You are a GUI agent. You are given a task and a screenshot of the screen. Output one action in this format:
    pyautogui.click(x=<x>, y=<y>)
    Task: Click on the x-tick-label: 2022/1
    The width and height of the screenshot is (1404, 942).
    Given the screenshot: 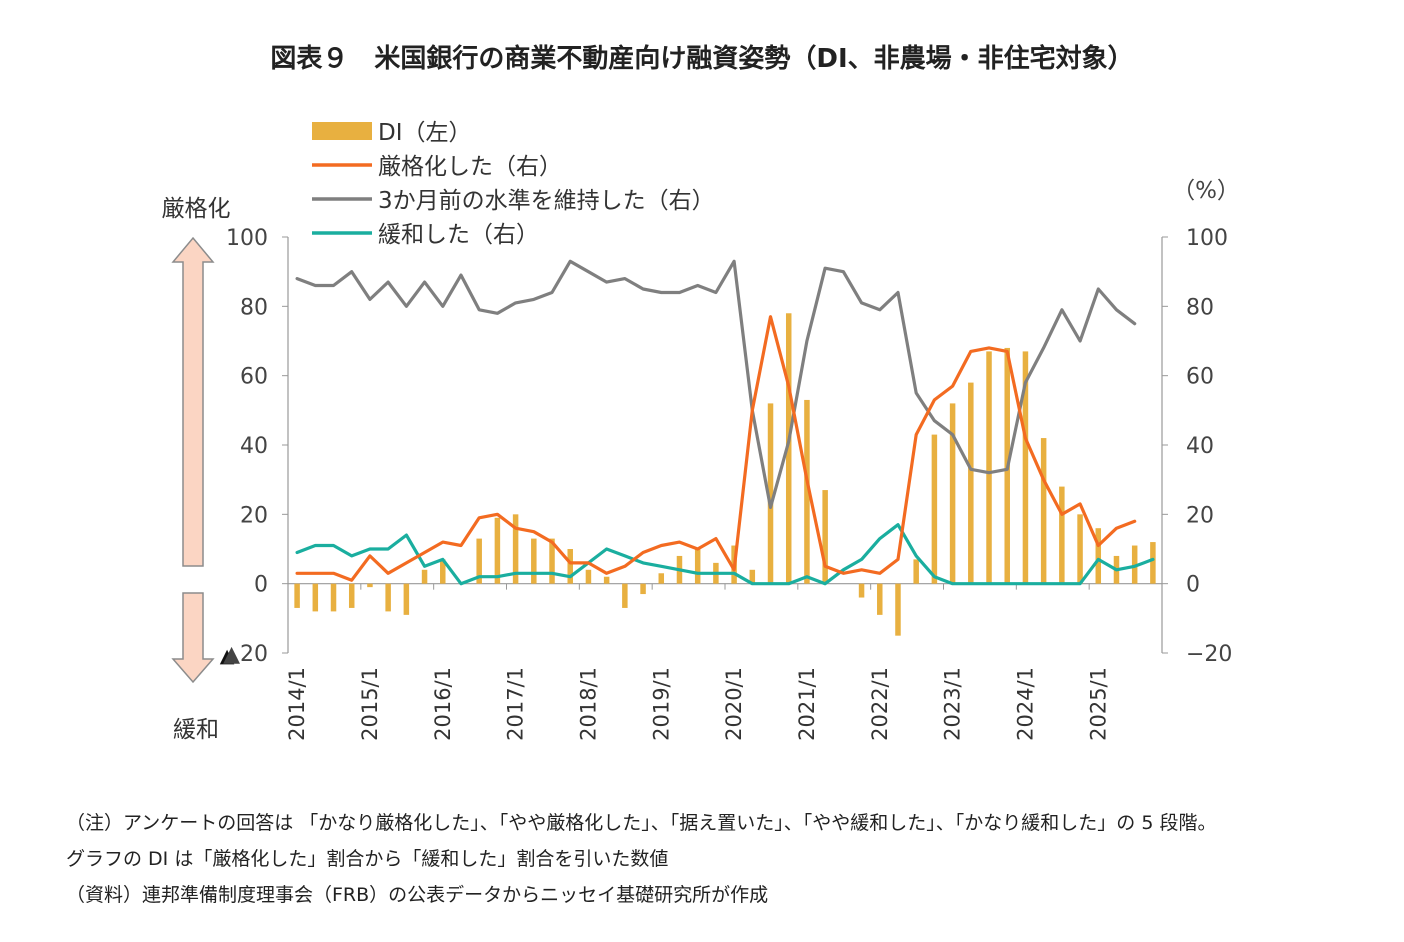 What is the action you would take?
    pyautogui.click(x=880, y=704)
    